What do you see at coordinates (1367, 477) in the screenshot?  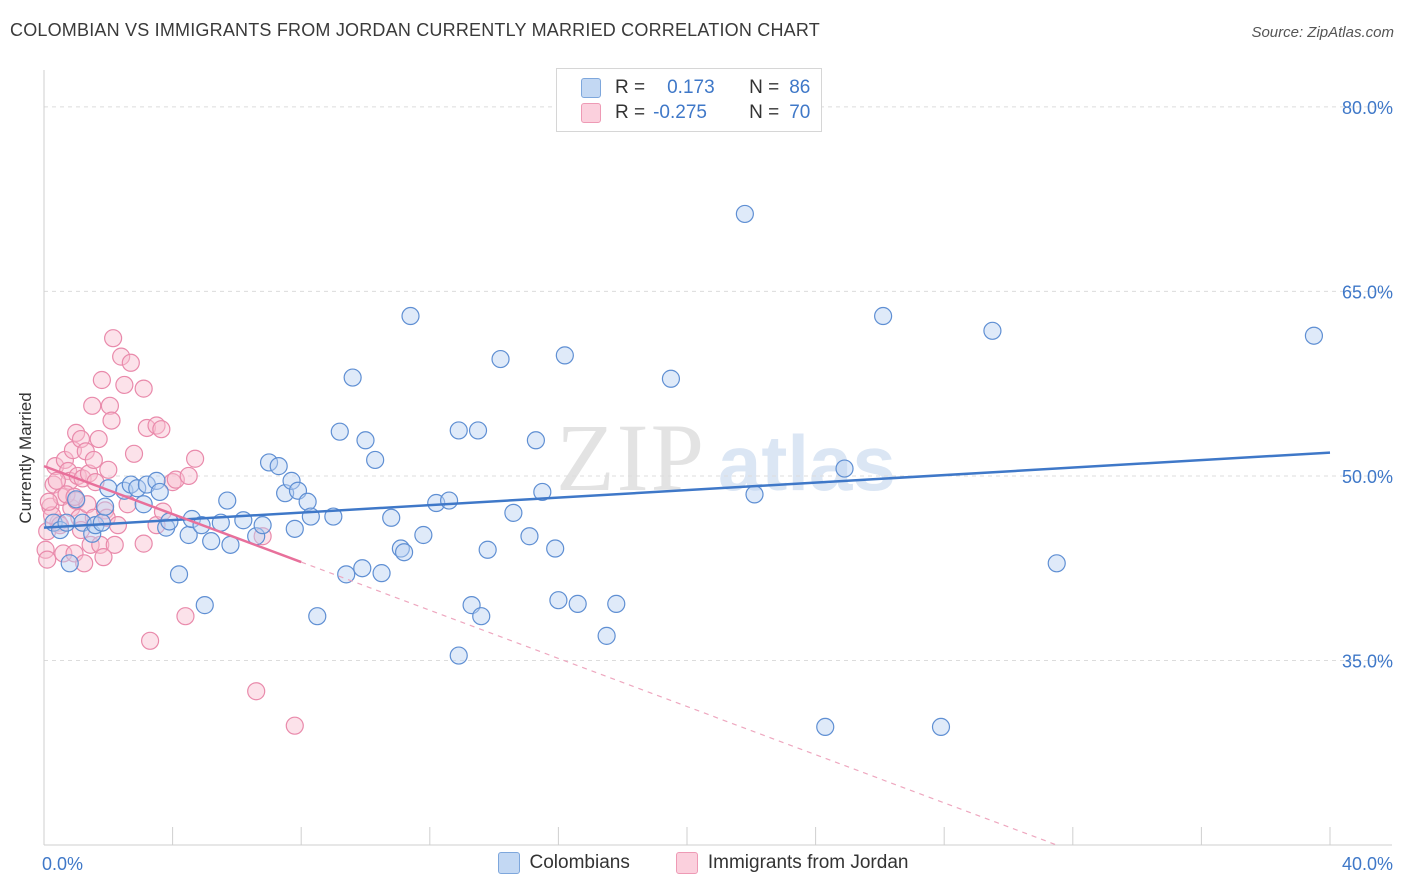 I see `y-tick-label: 50.0%` at bounding box center [1367, 477].